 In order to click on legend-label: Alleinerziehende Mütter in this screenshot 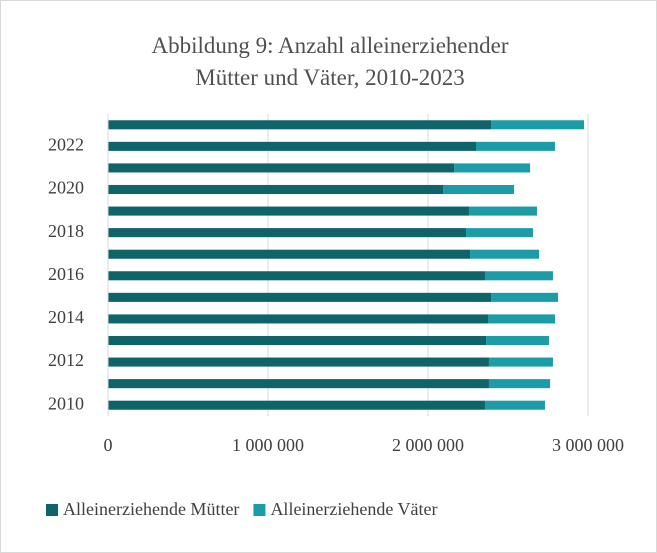, I will do `click(151, 509)`.